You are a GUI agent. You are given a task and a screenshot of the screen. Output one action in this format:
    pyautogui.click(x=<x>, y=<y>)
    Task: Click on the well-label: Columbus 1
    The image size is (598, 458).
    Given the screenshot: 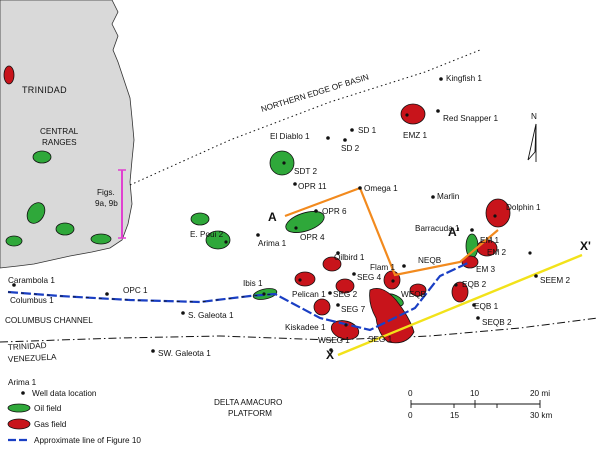 What is the action you would take?
    pyautogui.click(x=32, y=300)
    